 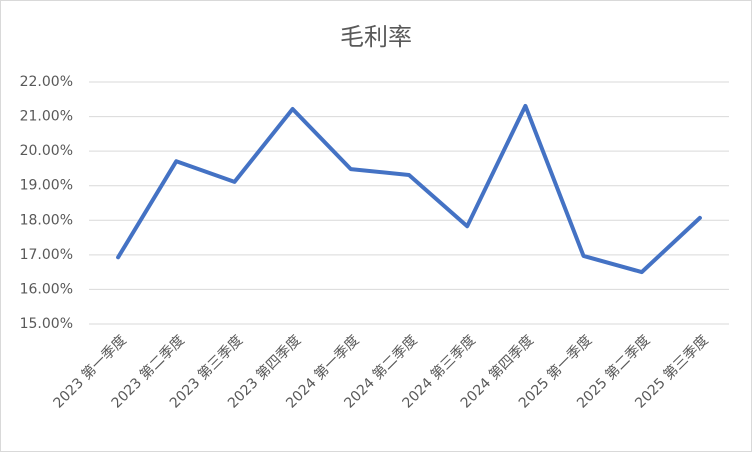 What do you see at coordinates (46, 324) in the screenshot?
I see `y-tick-label: 15.00%` at bounding box center [46, 324].